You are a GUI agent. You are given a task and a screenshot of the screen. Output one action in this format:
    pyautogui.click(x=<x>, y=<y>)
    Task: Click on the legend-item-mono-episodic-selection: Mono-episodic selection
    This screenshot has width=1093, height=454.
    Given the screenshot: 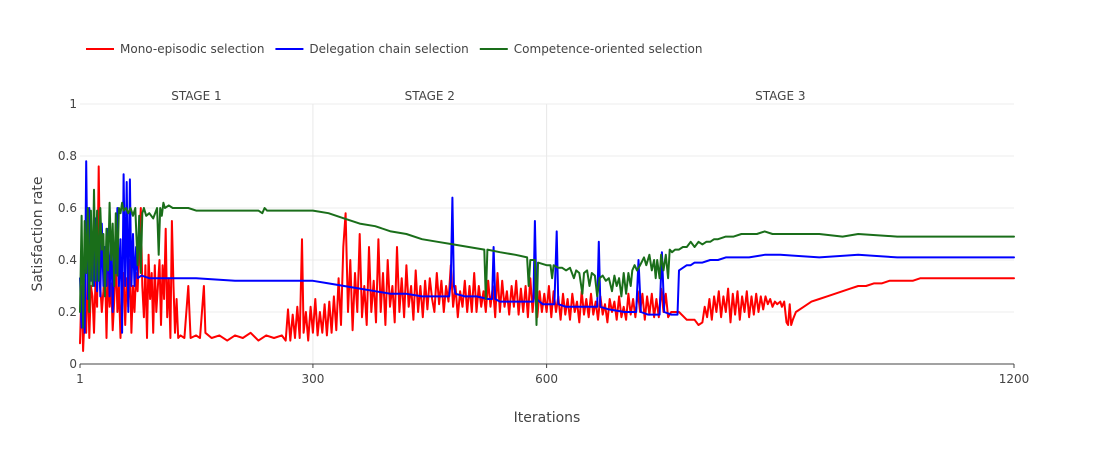 What is the action you would take?
    pyautogui.click(x=175, y=49)
    